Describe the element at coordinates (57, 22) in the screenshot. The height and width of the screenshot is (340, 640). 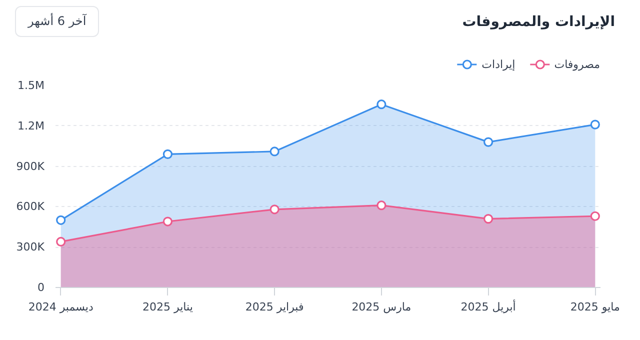
I see `text: آخر 6 أشهر` at that location.